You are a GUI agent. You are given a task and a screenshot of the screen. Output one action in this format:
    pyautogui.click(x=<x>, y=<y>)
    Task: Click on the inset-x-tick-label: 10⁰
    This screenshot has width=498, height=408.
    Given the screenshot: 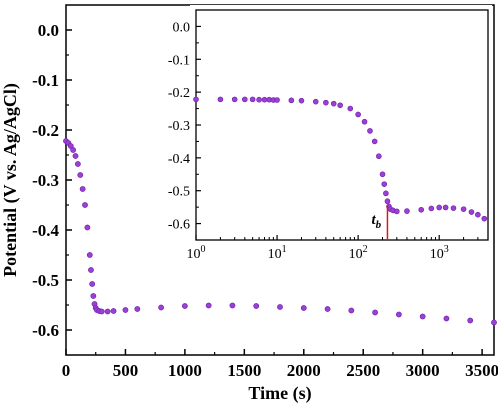 What is the action you would take?
    pyautogui.click(x=196, y=253)
    